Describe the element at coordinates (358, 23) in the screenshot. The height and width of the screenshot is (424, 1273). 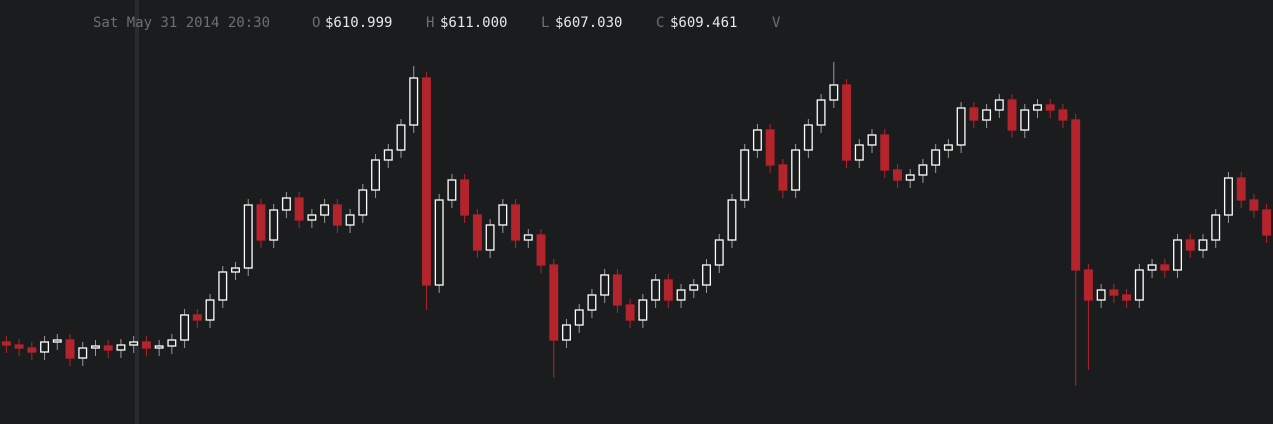
I see `ohlc-value: $610.999` at that location.